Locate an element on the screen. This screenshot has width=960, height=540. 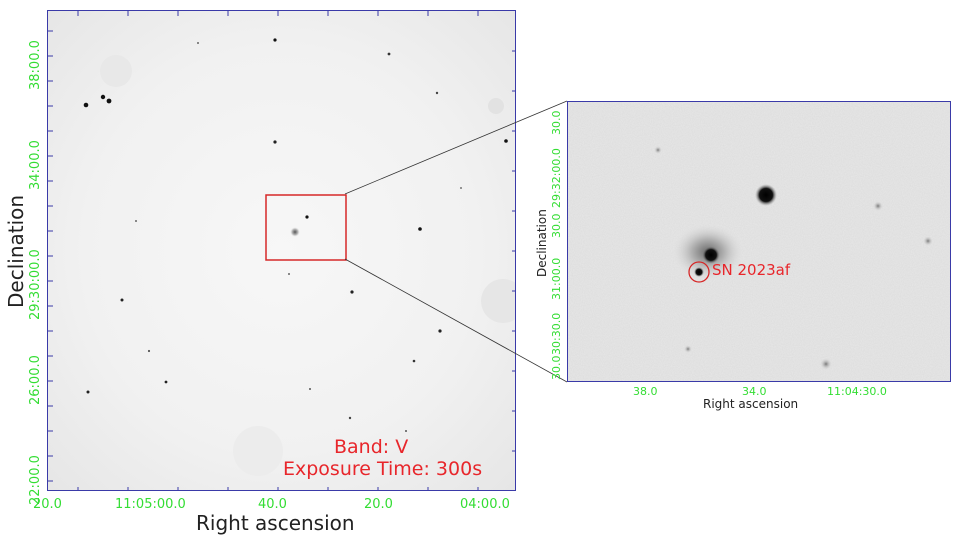
zoom-y-tick-3: 30.0 is located at coordinates (556, 226).